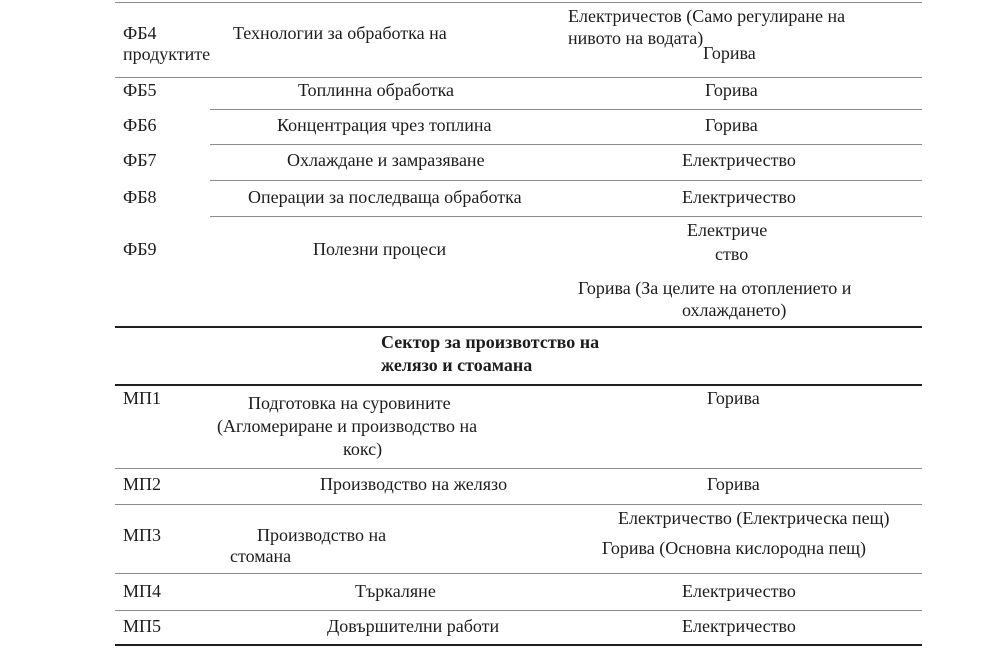 The image size is (981, 648). I want to click on row-mp3-id: МП3, so click(142, 535).